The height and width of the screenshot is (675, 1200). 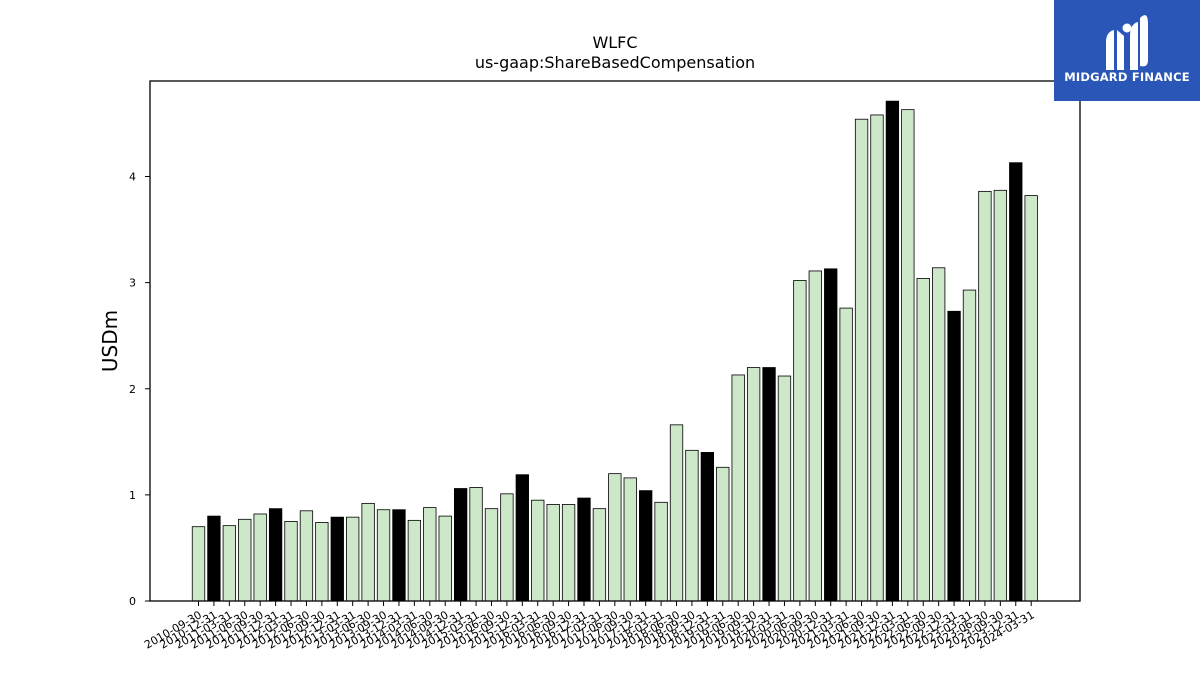 What do you see at coordinates (132, 601) in the screenshot?
I see `y-tick-label: 0` at bounding box center [132, 601].